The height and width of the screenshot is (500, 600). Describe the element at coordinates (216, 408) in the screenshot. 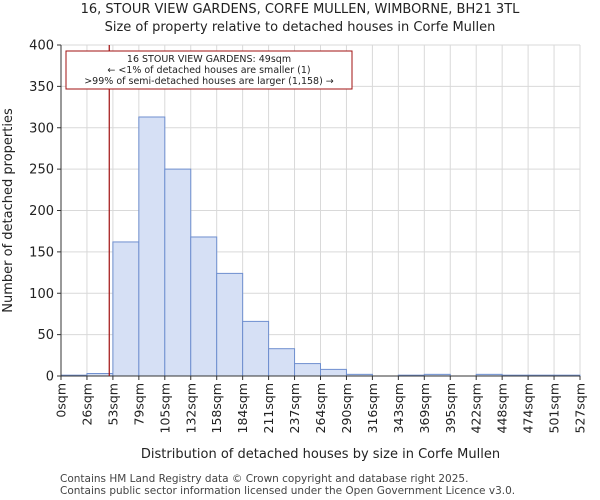

I see `x-tick-label: 158sqm` at that location.